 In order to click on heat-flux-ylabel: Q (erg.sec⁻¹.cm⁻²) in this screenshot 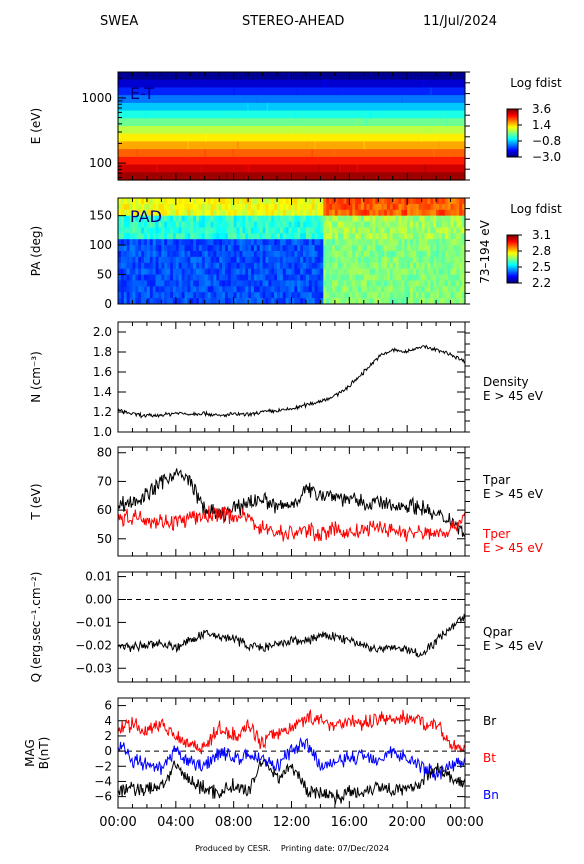, I will do `click(36, 627)`.